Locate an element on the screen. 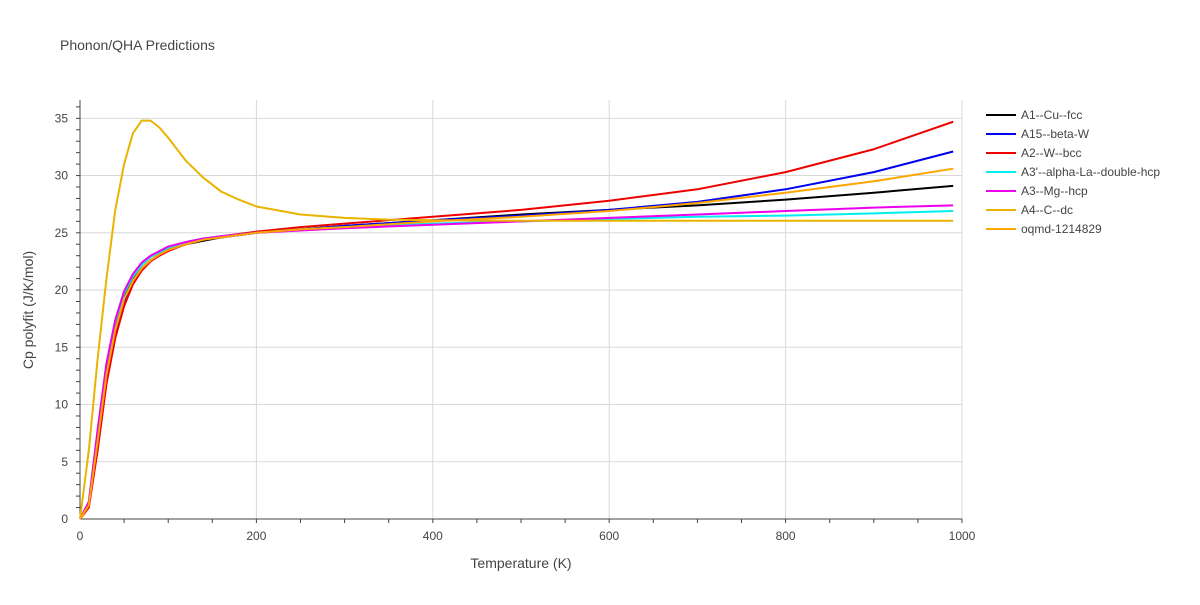 This screenshot has height=605, width=1200. legend-label: A15--beta-W is located at coordinates (1055, 134).